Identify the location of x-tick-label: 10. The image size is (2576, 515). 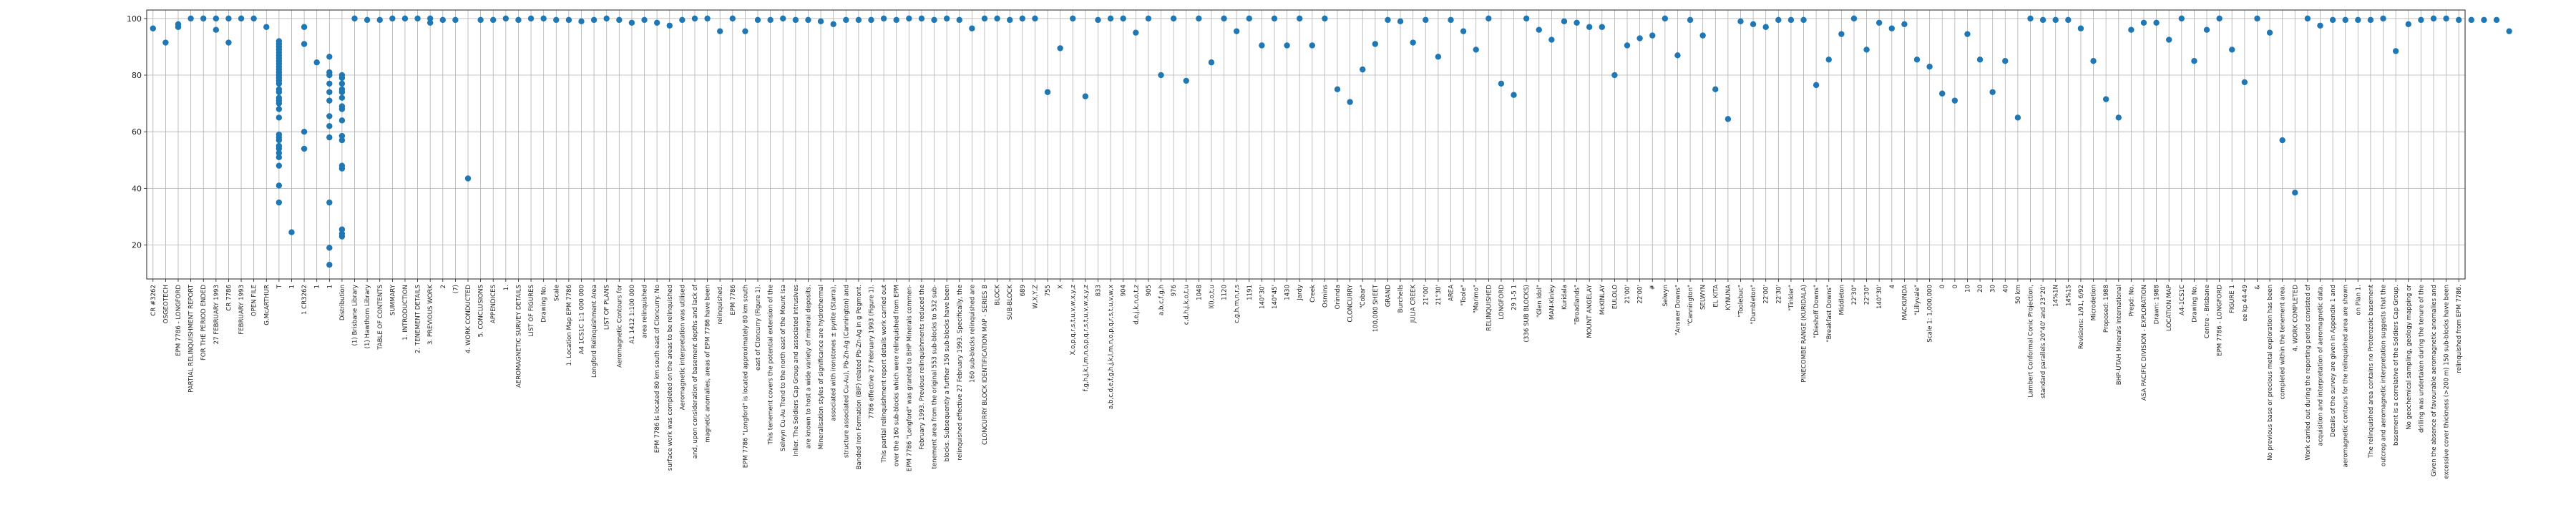
(1967, 289).